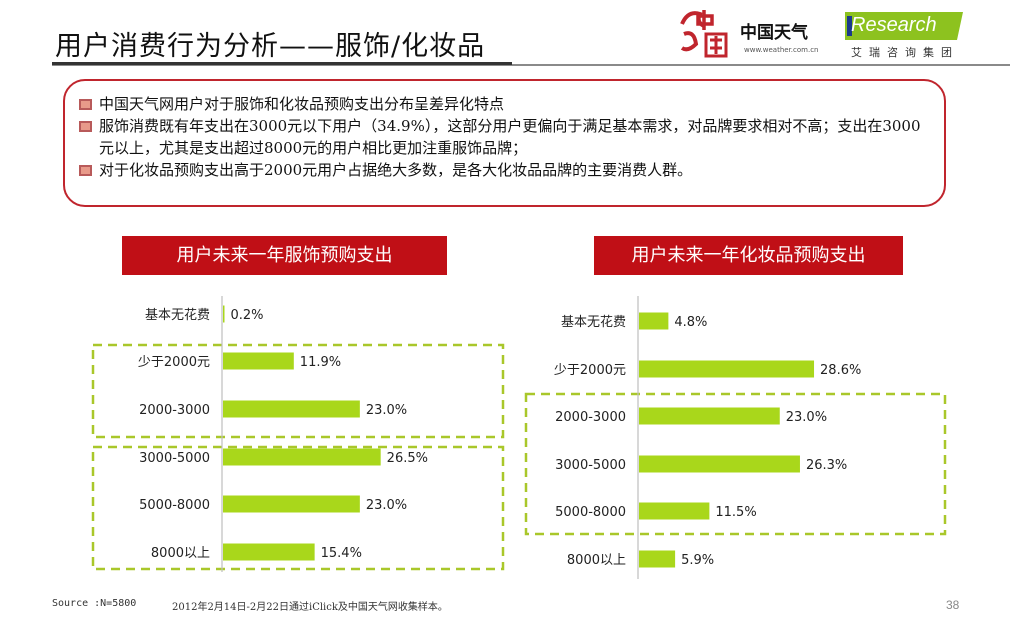 This screenshot has height=635, width=1024. Describe the element at coordinates (703, 33) in the screenshot. I see `weather-seal-icon` at that location.